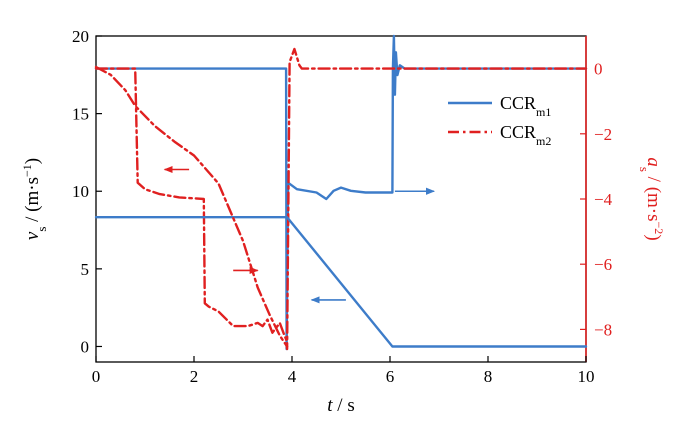 The image size is (688, 430). Describe the element at coordinates (598, 69) in the screenshot. I see `right-y-tick-label-0: 0` at that location.